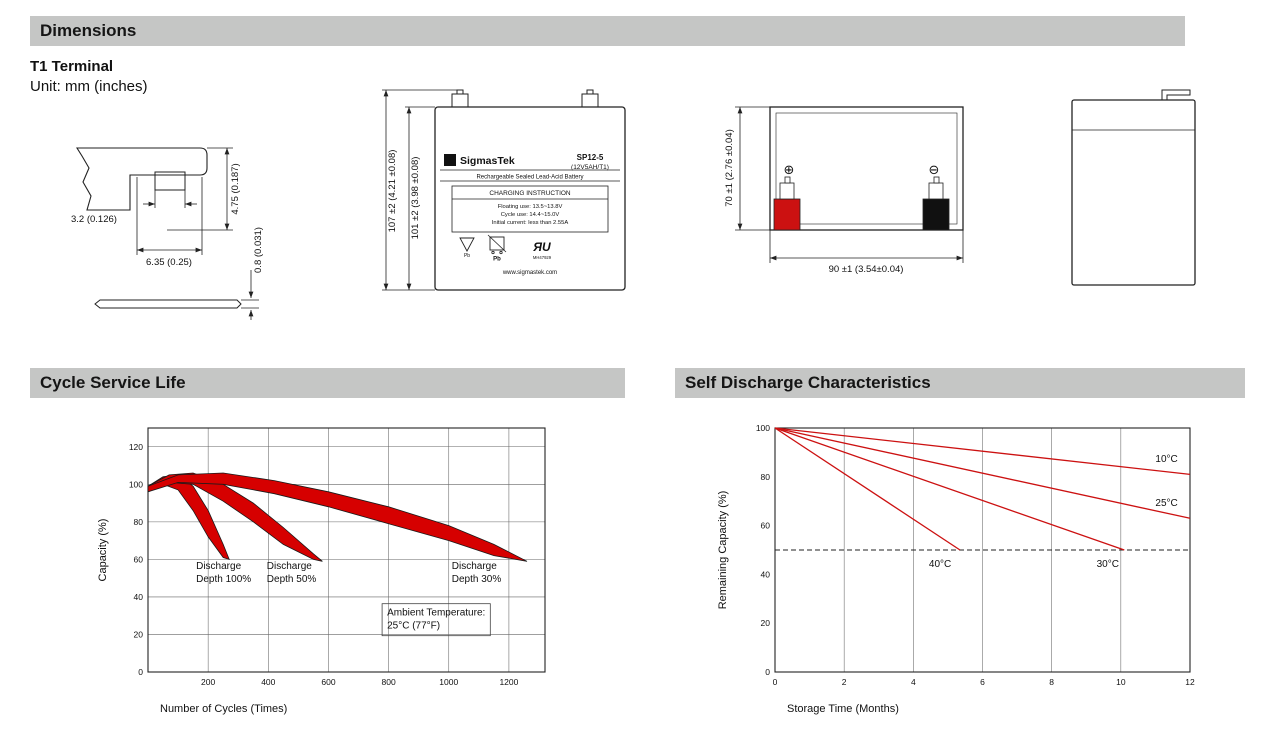  I want to click on plot-border, so click(346, 550).